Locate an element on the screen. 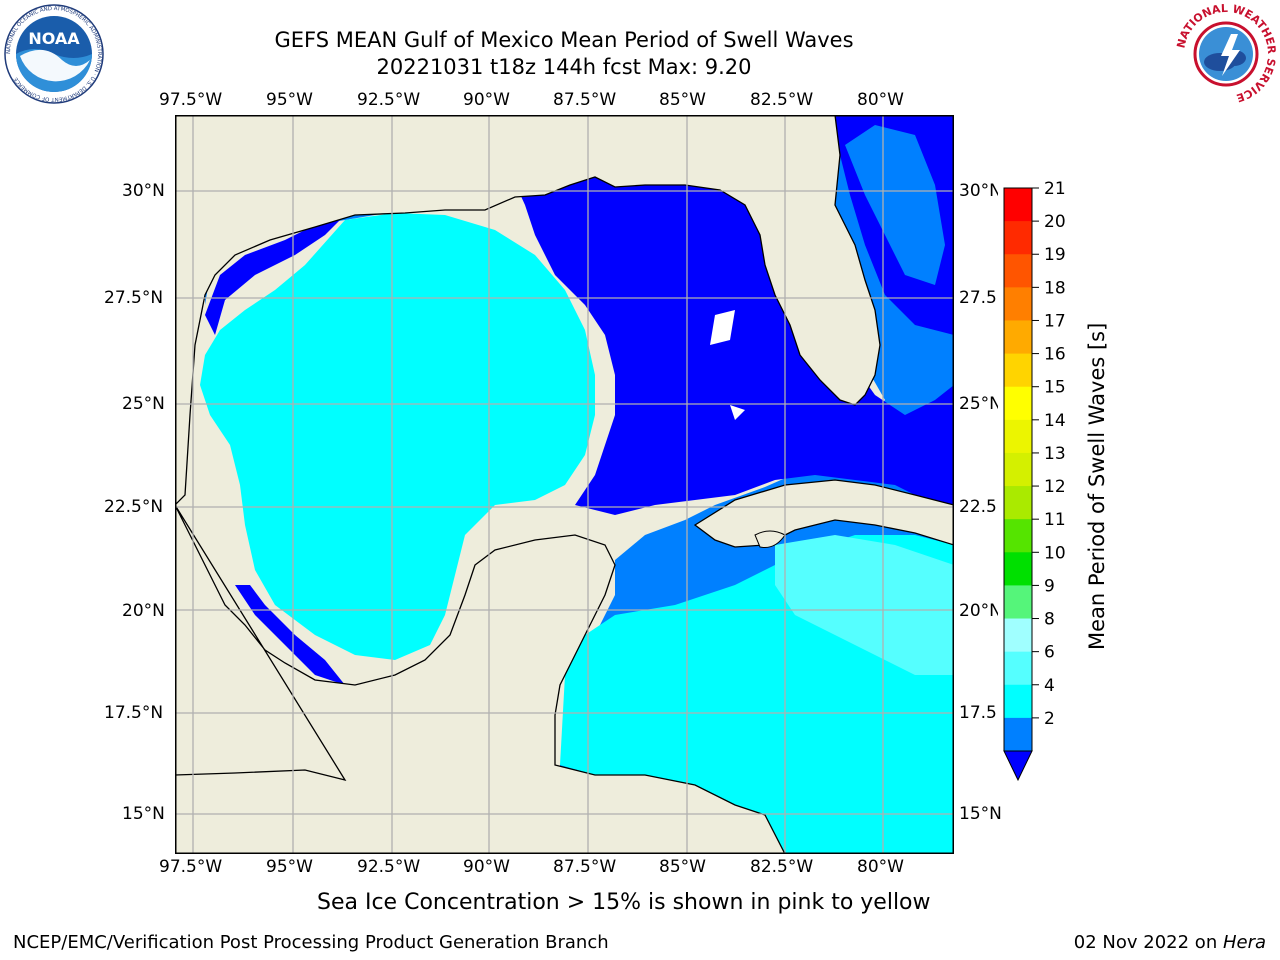 The height and width of the screenshot is (960, 1280). lon-label-bottom: 95°W is located at coordinates (289, 867).